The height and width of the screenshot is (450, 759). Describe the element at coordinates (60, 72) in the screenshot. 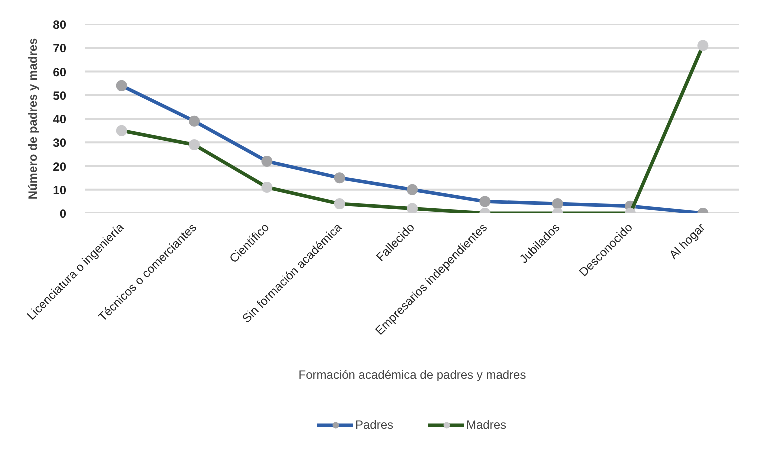

I see `y-tick-label: 60` at that location.